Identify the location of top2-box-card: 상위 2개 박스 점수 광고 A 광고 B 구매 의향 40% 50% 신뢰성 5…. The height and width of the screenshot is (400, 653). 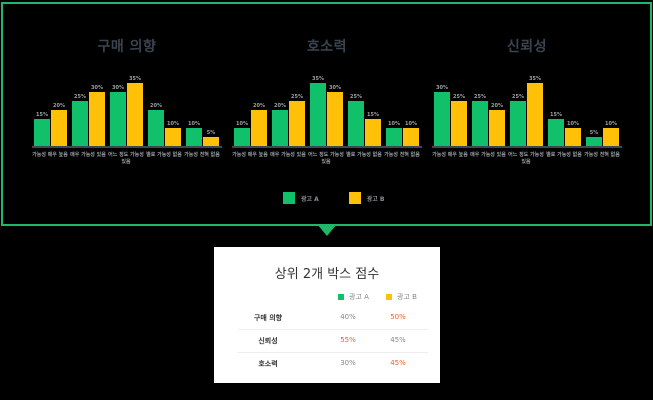
(327, 315).